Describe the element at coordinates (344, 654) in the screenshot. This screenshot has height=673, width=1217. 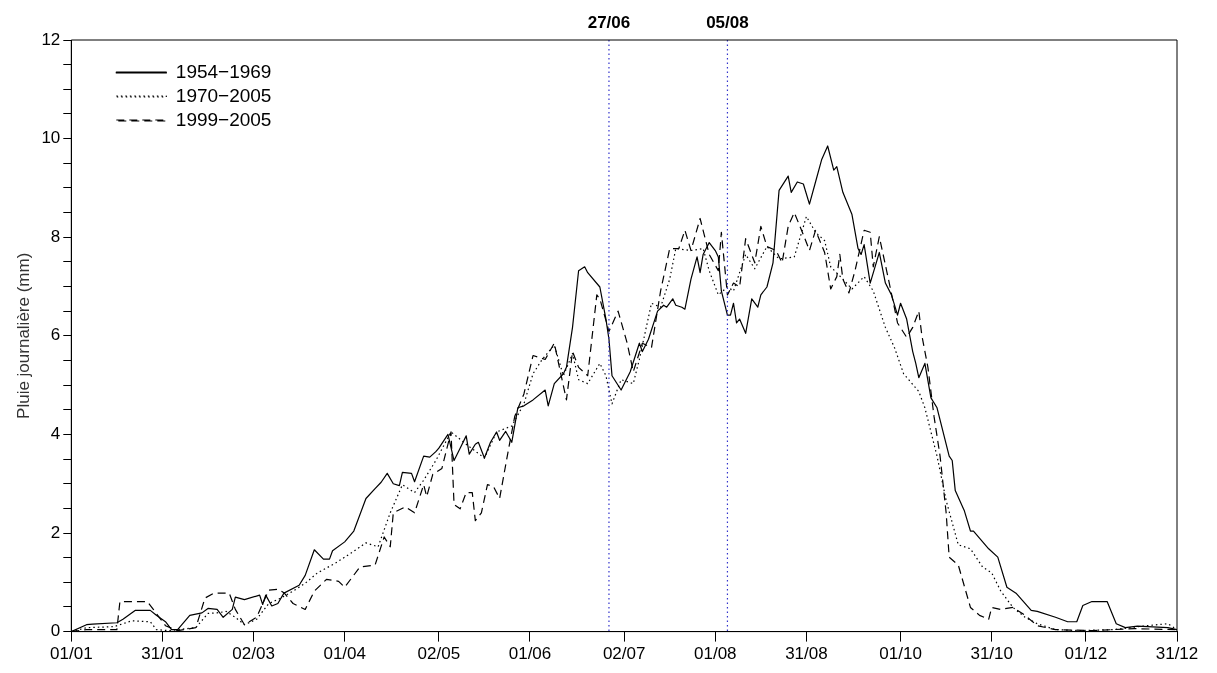
I see `x-tick-label: 01/04` at that location.